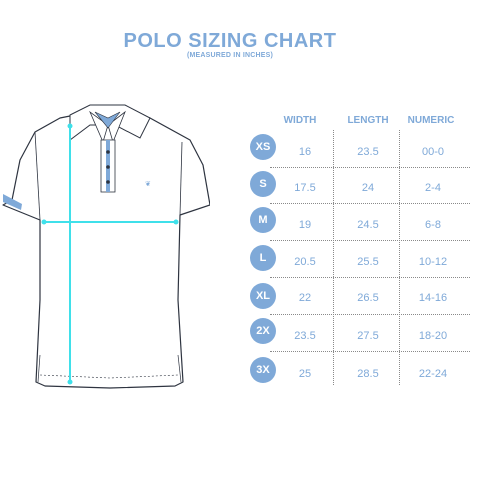 The image size is (480, 480). I want to click on length-cell: 28.5, so click(368, 374).